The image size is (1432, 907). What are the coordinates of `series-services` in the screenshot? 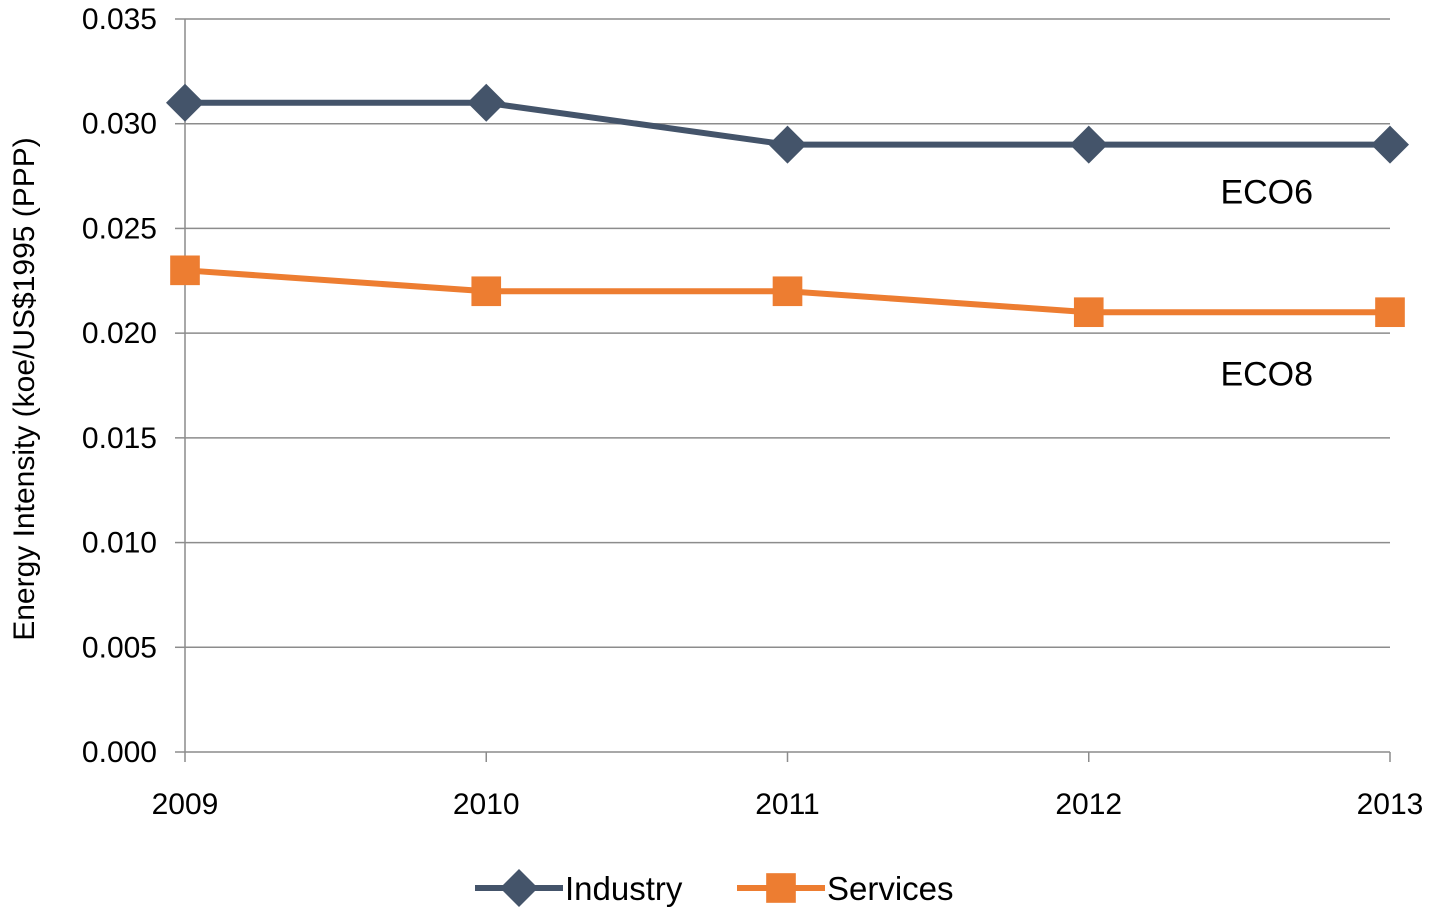 It's located at (787, 291).